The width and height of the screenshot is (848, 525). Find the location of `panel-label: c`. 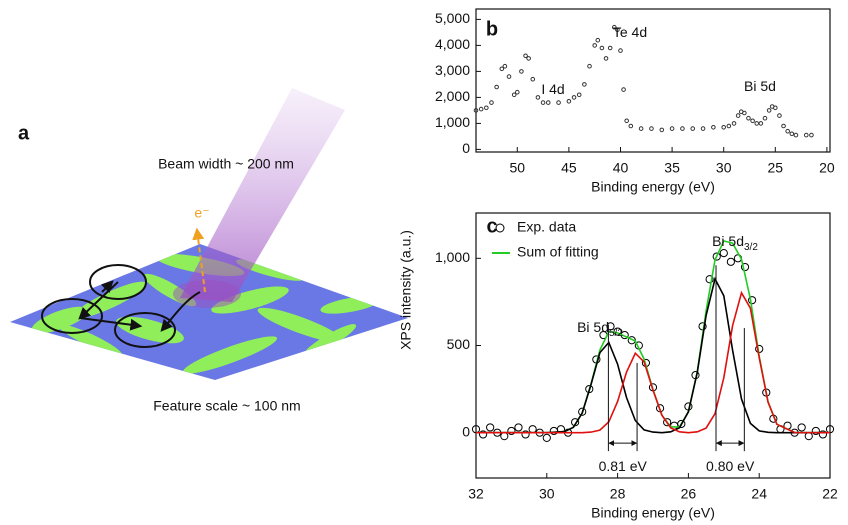

panel-label: c is located at coordinates (491, 226).